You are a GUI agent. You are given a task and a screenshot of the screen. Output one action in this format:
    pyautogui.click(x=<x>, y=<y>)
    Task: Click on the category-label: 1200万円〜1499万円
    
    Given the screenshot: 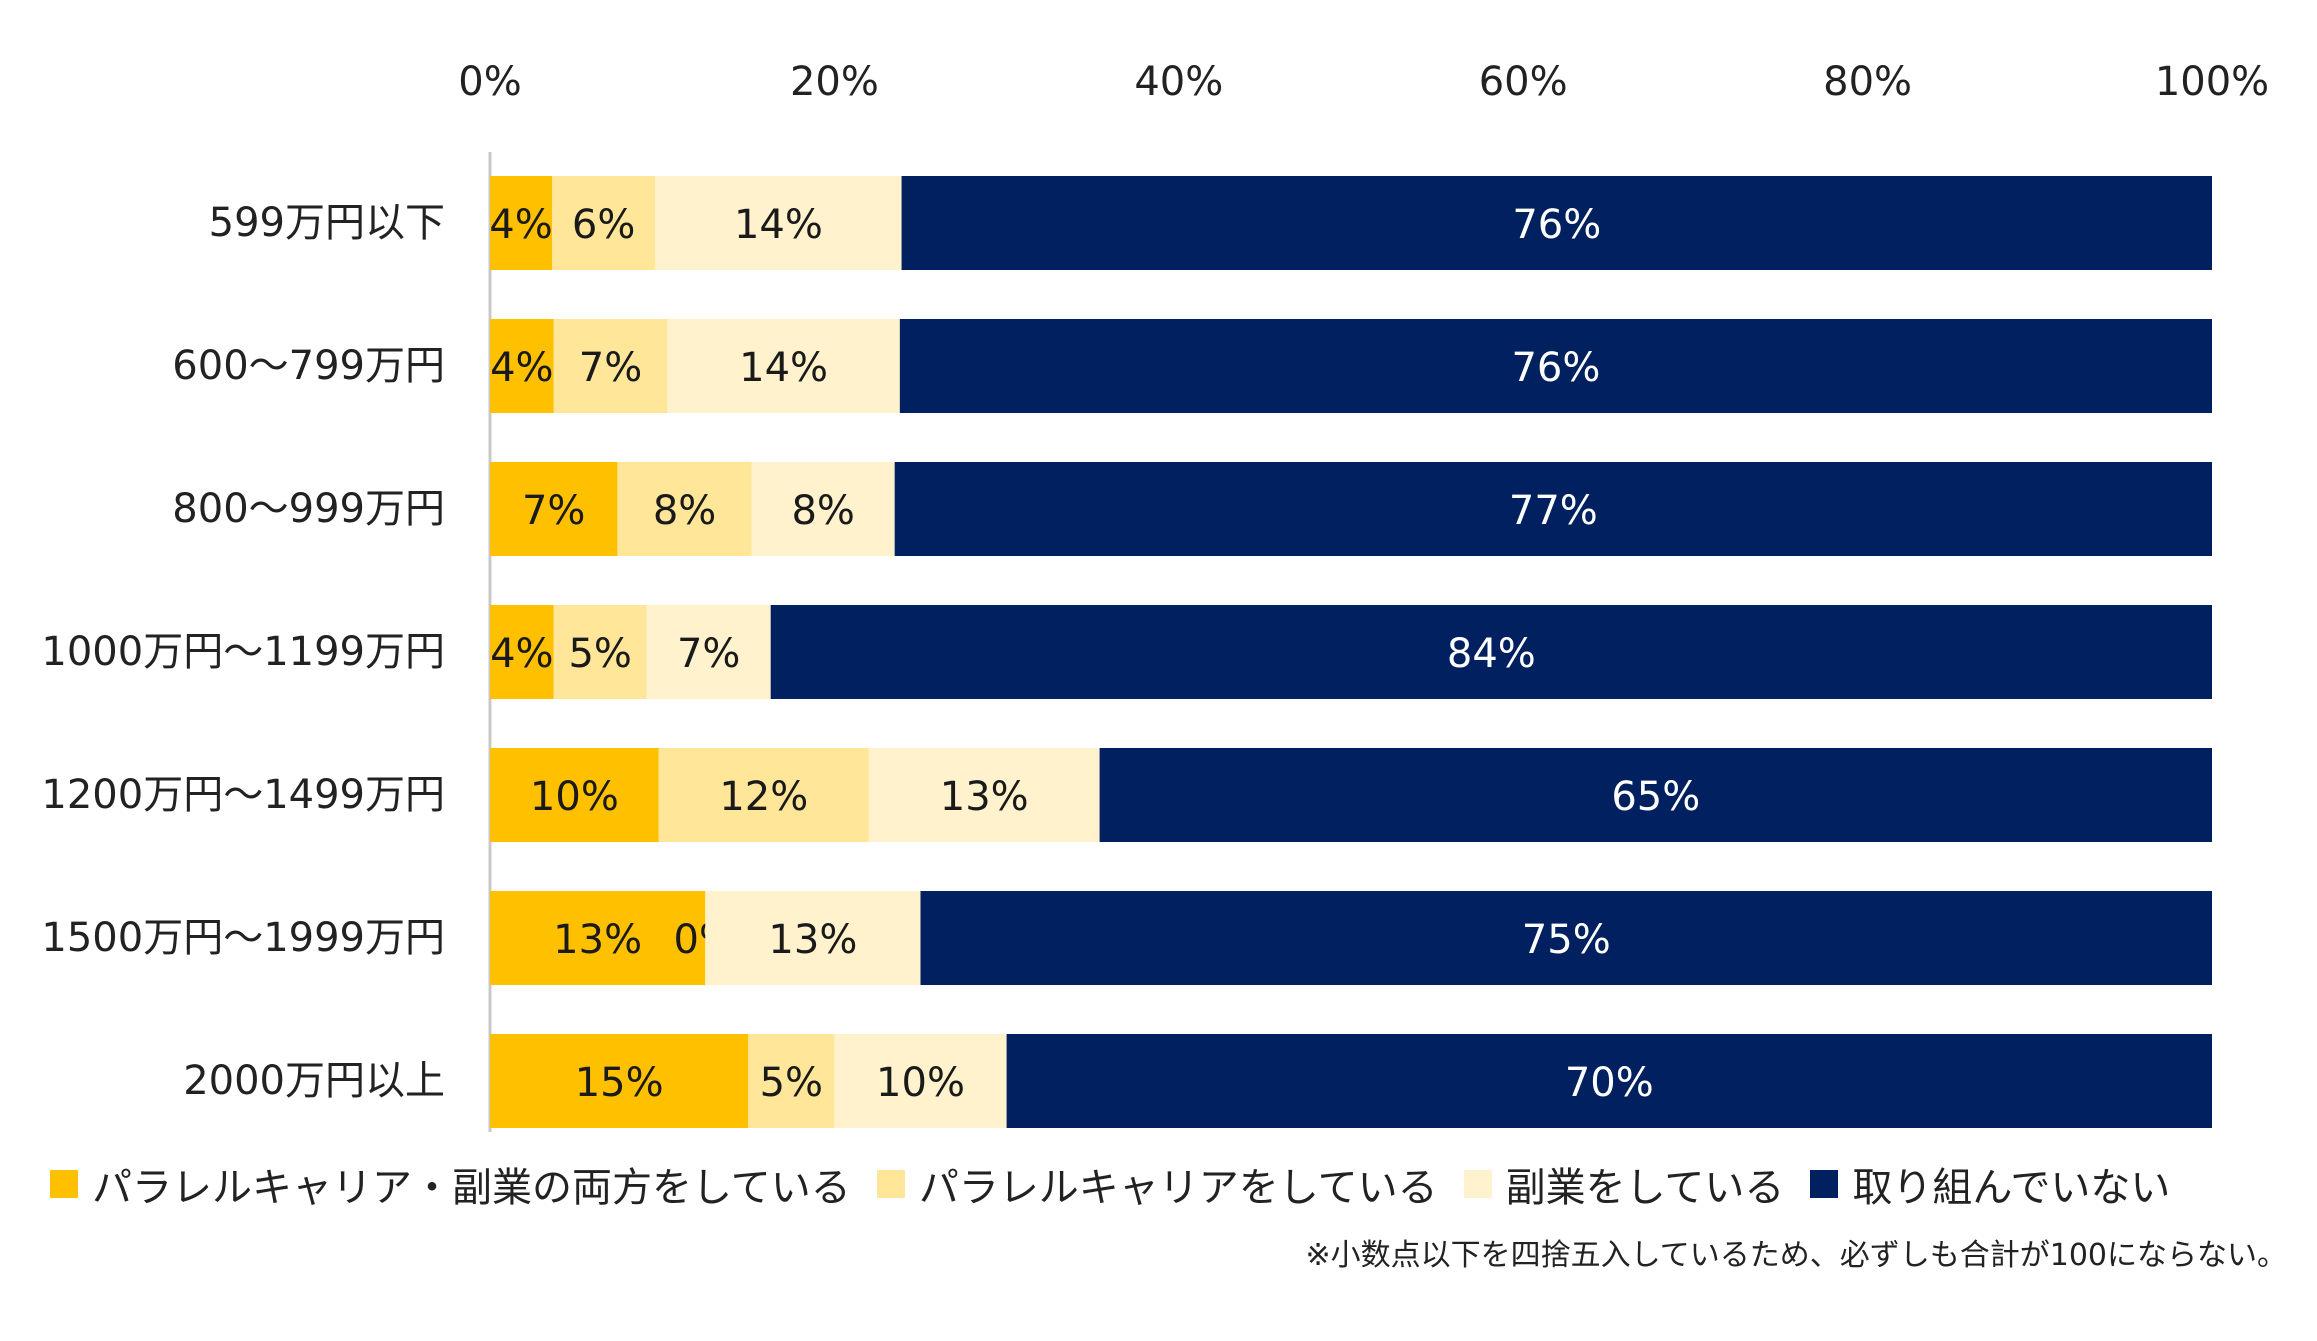 What is the action you would take?
    pyautogui.click(x=243, y=795)
    